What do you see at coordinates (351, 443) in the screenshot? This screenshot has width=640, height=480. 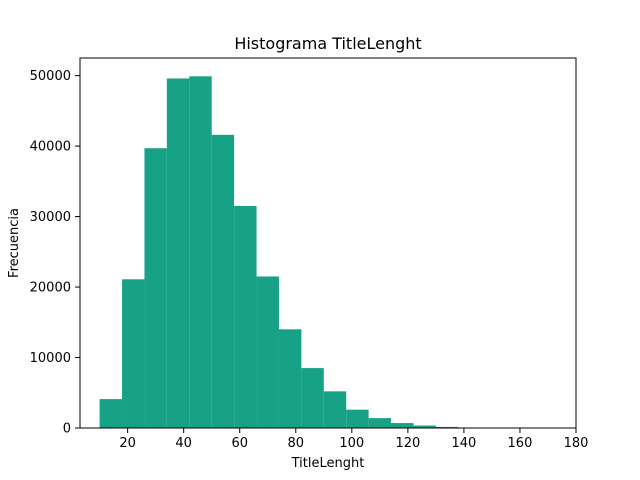 I see `x-tick-label: 100` at bounding box center [351, 443].